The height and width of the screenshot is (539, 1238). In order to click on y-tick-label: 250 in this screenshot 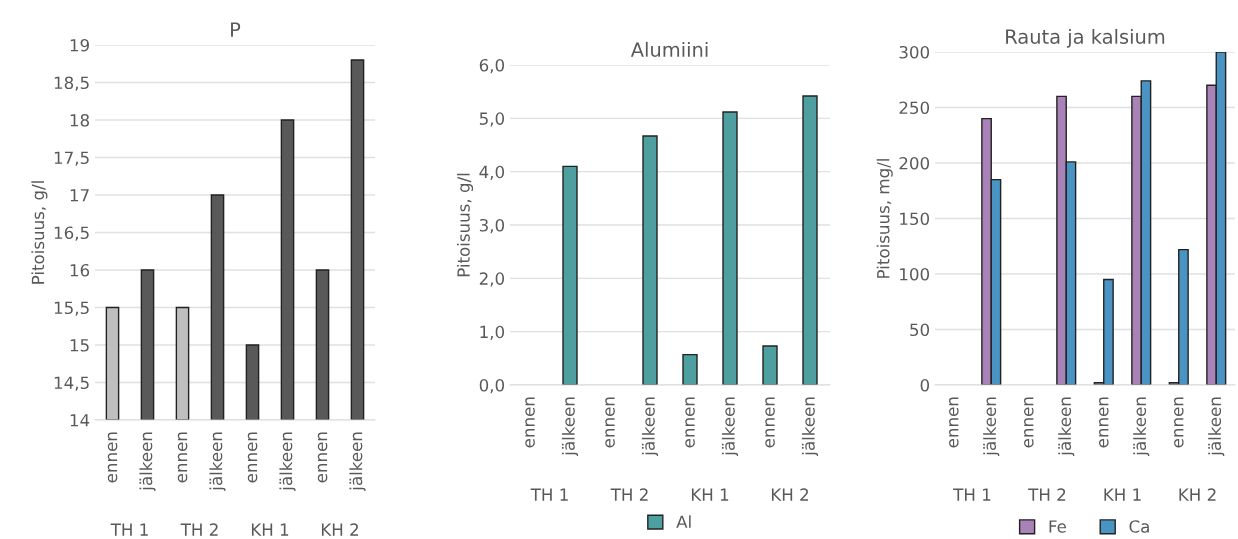, I will do `click(914, 108)`.